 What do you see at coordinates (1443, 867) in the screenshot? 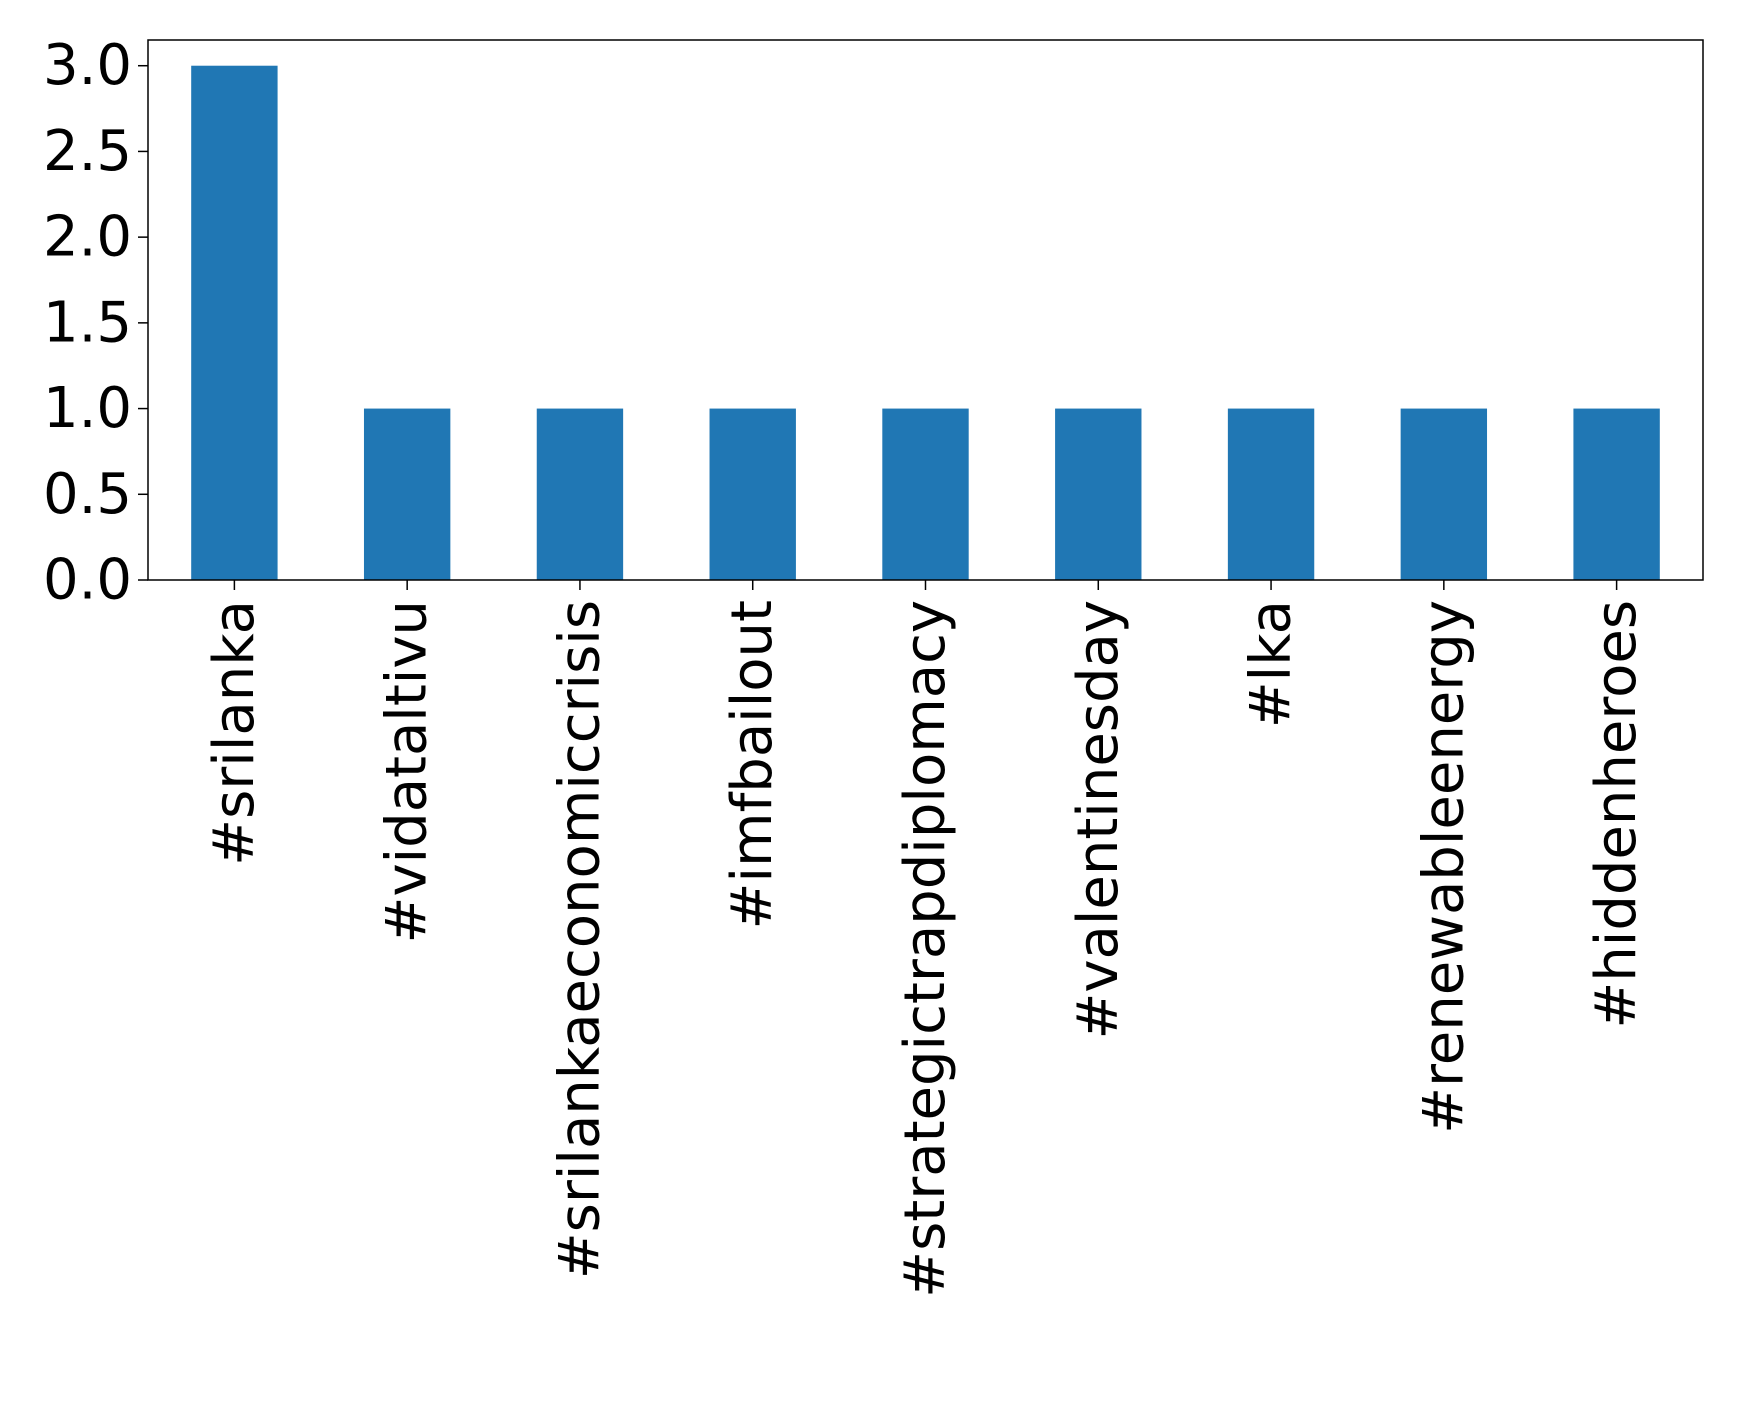
I see `x-tick-label: #renewableenergy` at bounding box center [1443, 867].